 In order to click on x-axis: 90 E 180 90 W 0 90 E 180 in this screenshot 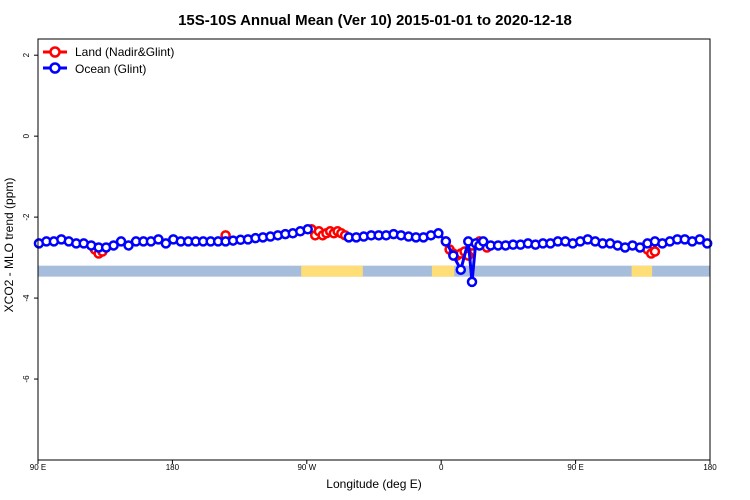, I will do `click(373, 466)`.